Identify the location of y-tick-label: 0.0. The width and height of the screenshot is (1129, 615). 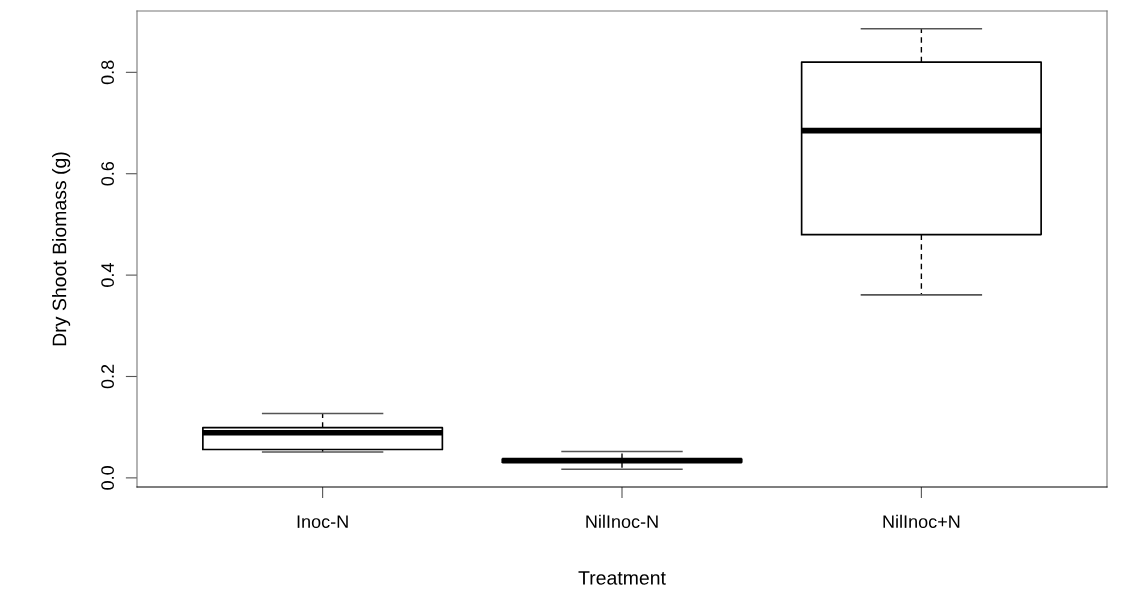
(107, 478).